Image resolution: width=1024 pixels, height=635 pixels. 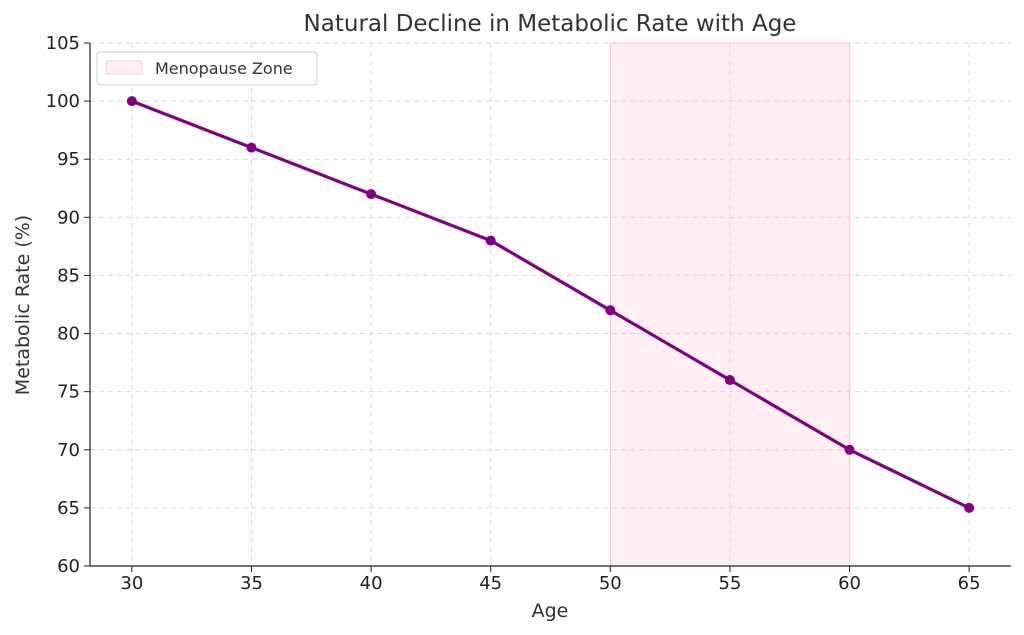 I want to click on y-tick-label: 95, so click(x=68, y=159).